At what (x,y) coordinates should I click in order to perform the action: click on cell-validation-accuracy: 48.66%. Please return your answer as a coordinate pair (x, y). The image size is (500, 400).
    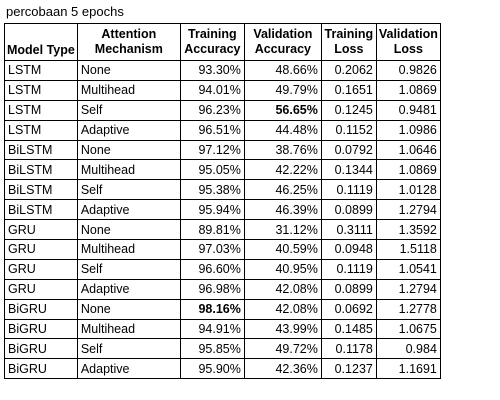
    Looking at the image, I should click on (282, 70).